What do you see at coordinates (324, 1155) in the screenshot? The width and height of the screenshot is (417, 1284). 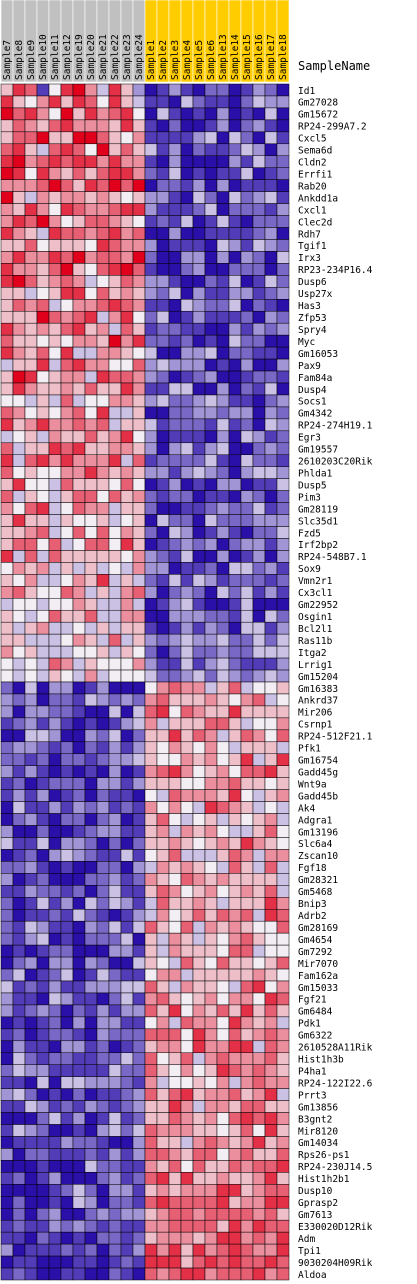 I see `row-label: Rps26-ps1` at bounding box center [324, 1155].